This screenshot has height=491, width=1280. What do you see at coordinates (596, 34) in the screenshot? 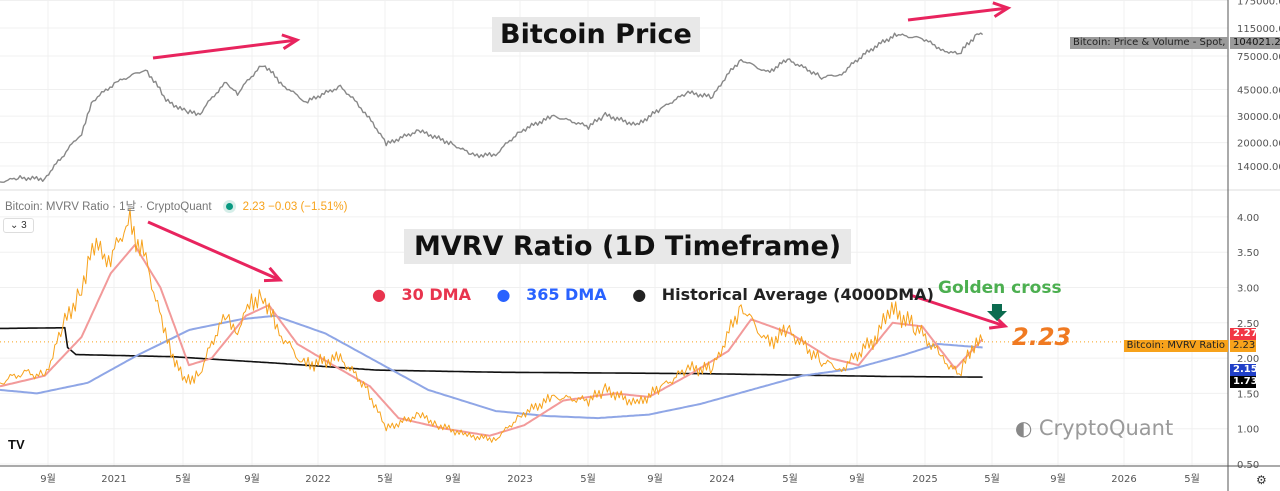
I see `price-chart-title: Bitcoin Price` at bounding box center [596, 34].